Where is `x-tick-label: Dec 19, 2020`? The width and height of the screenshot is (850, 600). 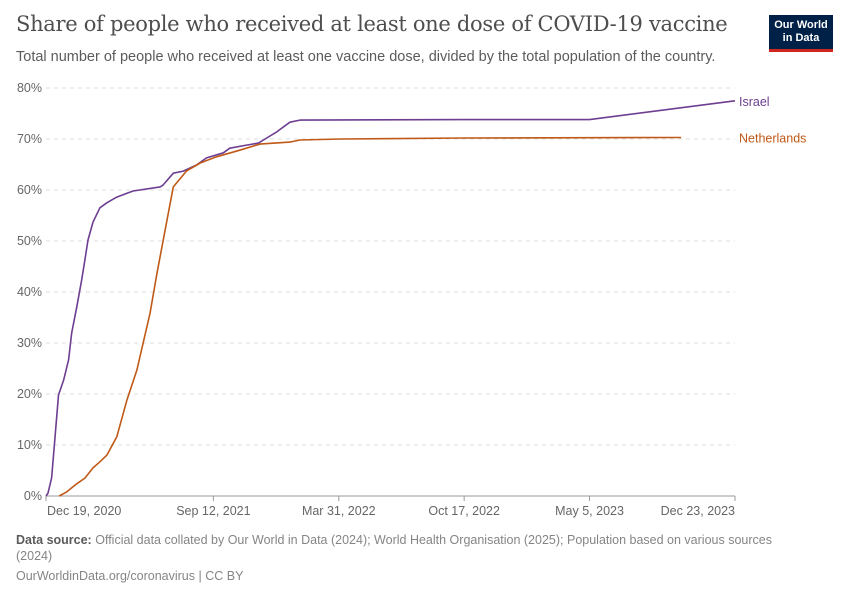
x-tick-label: Dec 19, 2020 is located at coordinates (84, 511).